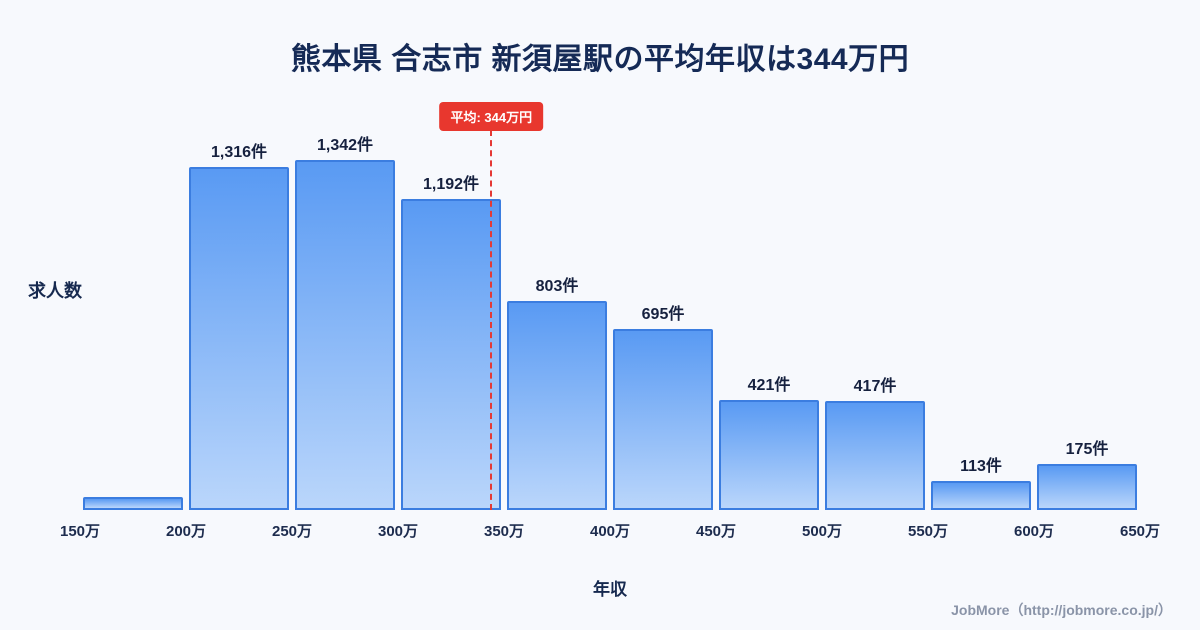  Describe the element at coordinates (1061, 610) in the screenshot. I see `brand-credit: JobMore（http://jobmore.co.jp/）` at that location.